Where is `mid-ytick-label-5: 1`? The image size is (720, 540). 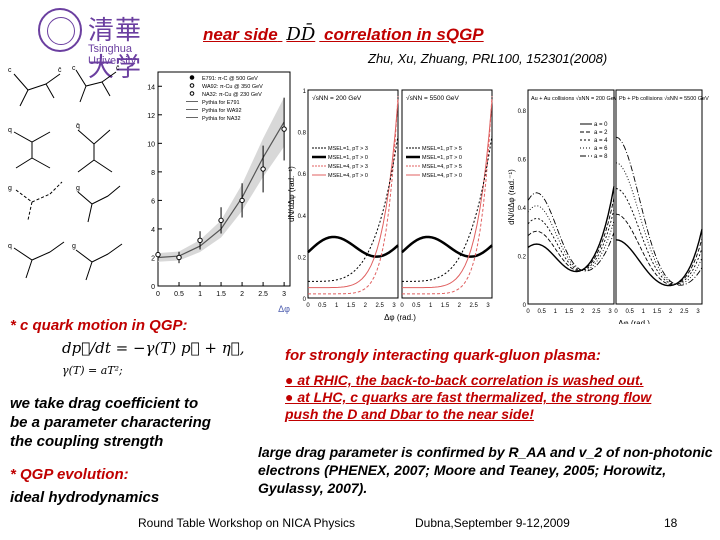
mid-ytick-label-5: 1 is located at coordinates (305, 92).